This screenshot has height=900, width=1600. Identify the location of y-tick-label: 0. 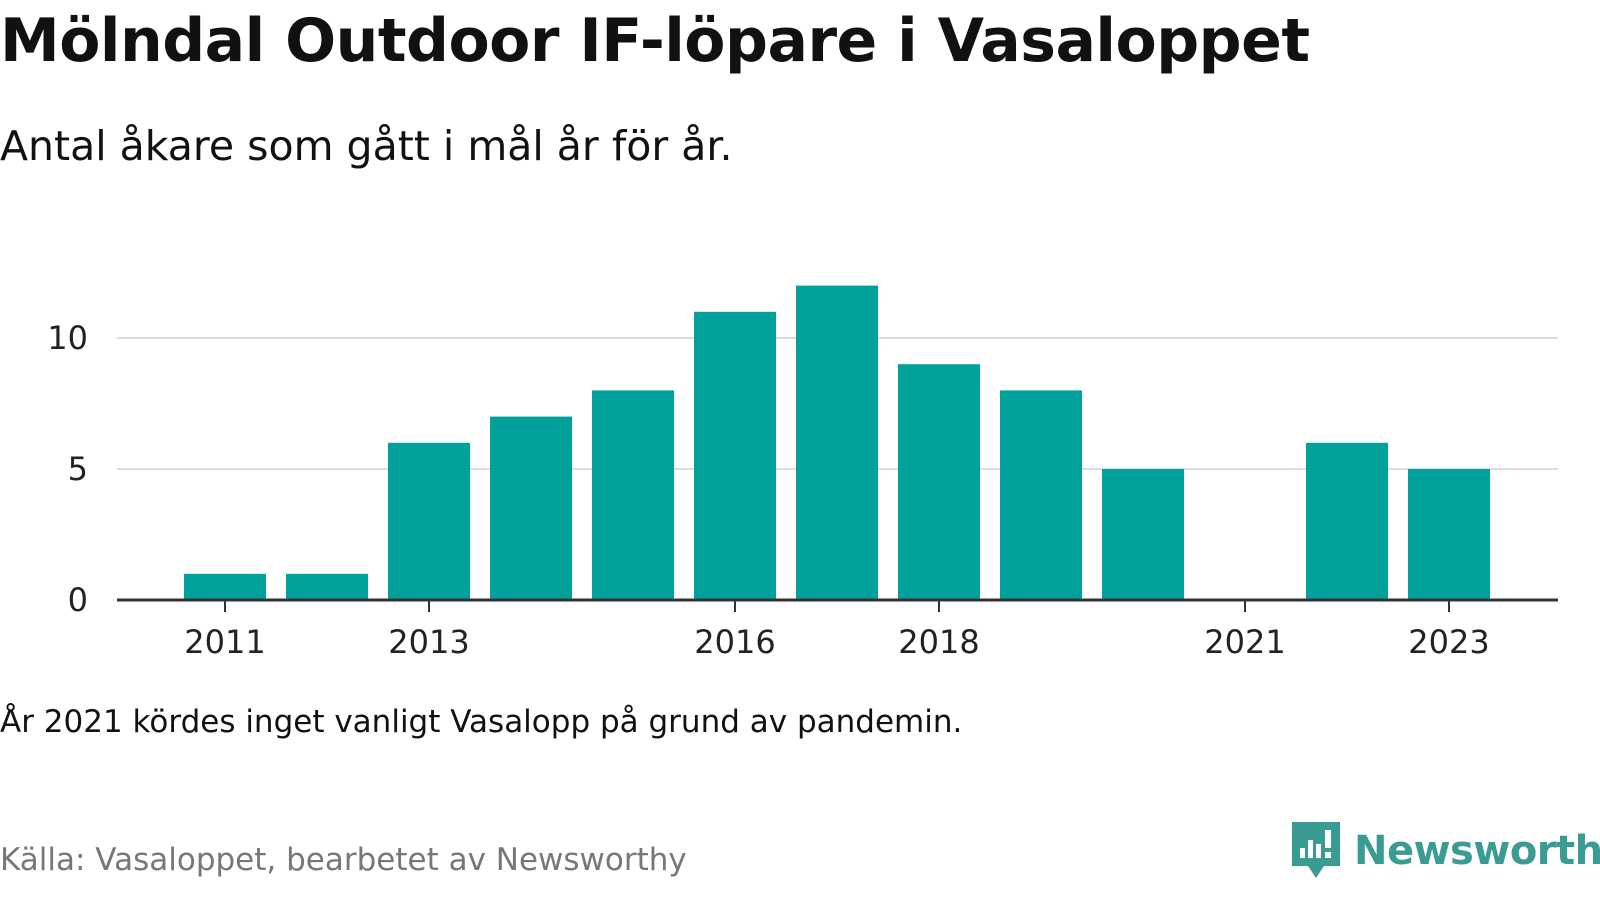
(78, 600).